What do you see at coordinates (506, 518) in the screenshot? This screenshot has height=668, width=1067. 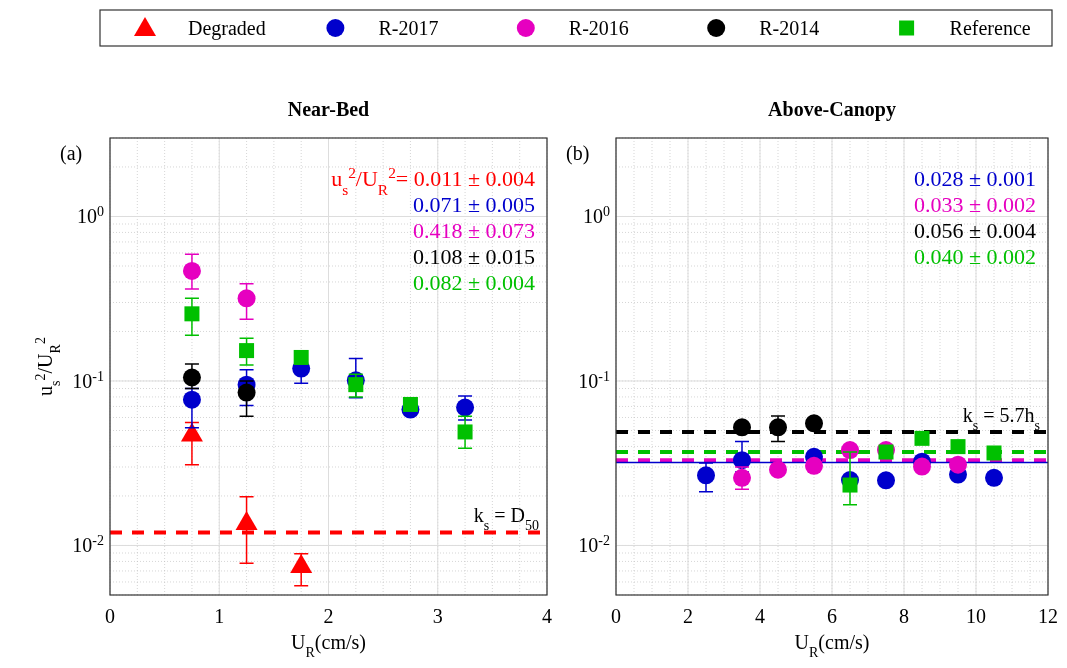 I see `ref-line-label: k$_{s}$ = D$_{50}$` at bounding box center [506, 518].